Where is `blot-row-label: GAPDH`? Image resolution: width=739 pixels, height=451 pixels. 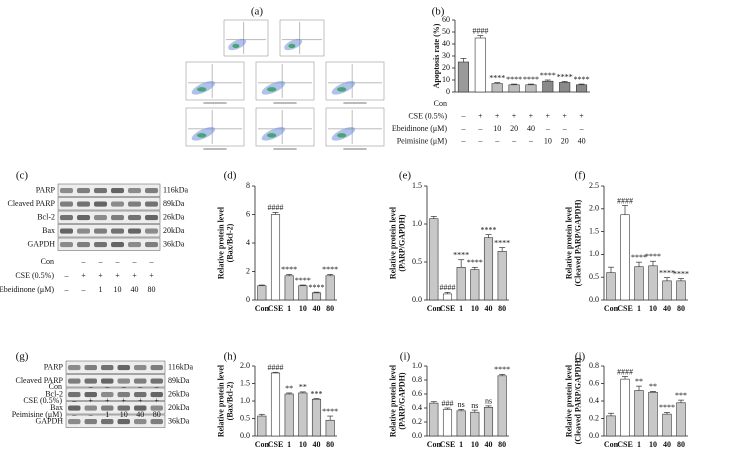
blot-row-label: GAPDH is located at coordinates (41, 244).